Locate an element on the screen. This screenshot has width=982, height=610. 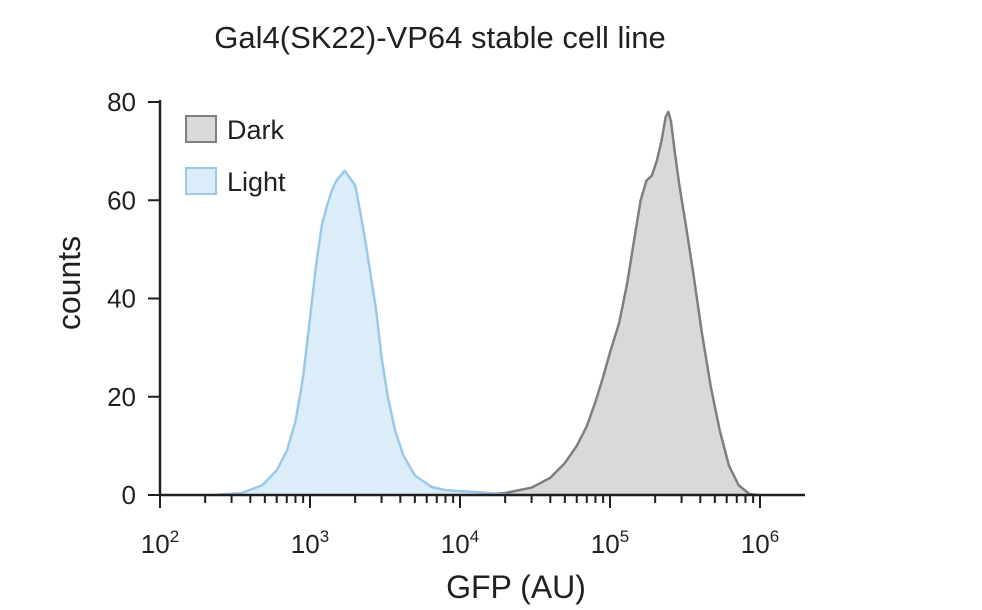
x-tick-label: 10² is located at coordinates (160, 543).